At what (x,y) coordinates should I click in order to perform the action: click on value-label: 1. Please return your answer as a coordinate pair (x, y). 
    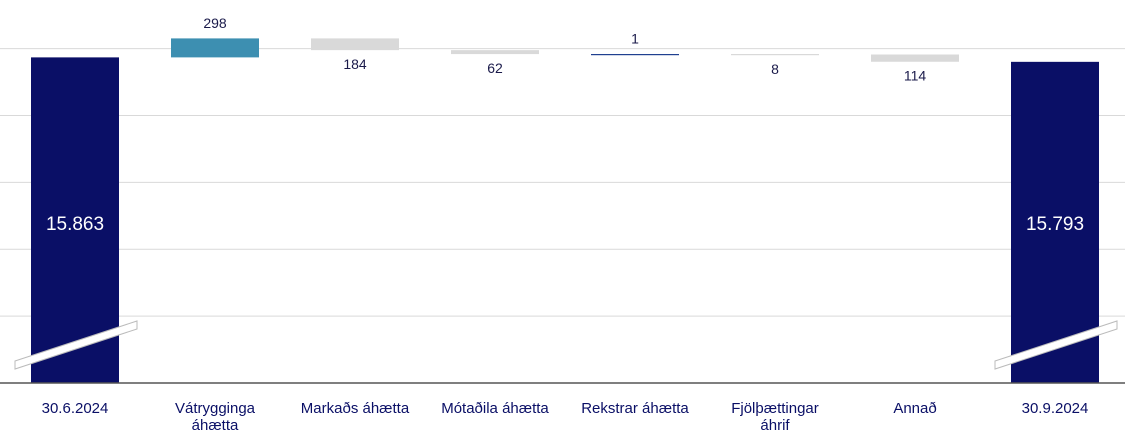
    Looking at the image, I should click on (635, 39).